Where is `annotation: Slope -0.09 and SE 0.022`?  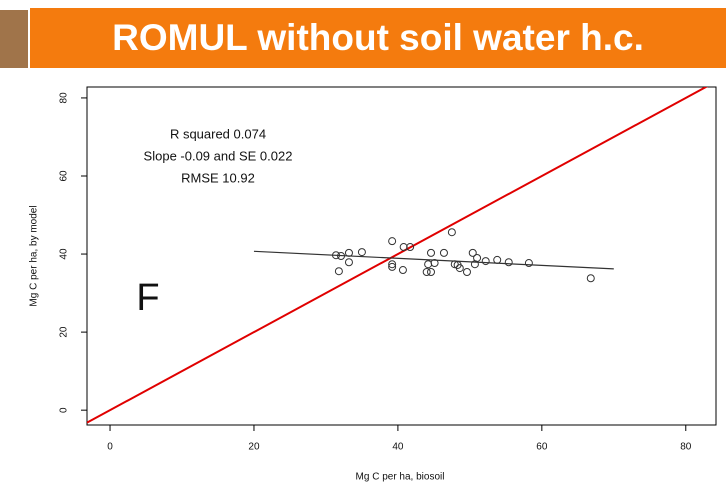 annotation: Slope -0.09 and SE 0.022 is located at coordinates (218, 155).